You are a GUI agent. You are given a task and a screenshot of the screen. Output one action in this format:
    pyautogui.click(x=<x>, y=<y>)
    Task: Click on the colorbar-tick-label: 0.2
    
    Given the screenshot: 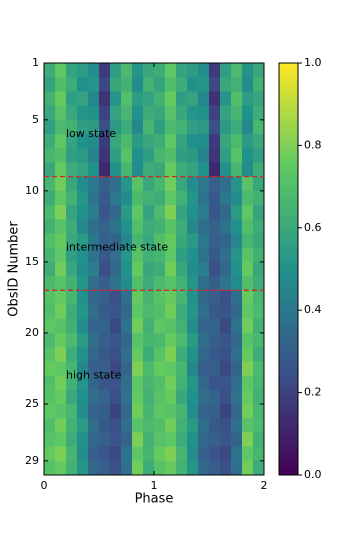 What is the action you would take?
    pyautogui.click(x=313, y=392)
    